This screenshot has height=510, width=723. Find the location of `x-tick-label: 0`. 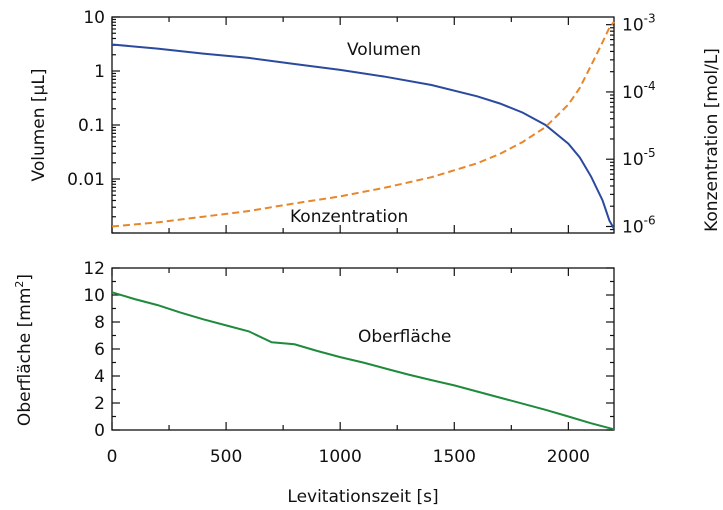

x-tick-label: 0 is located at coordinates (112, 457).